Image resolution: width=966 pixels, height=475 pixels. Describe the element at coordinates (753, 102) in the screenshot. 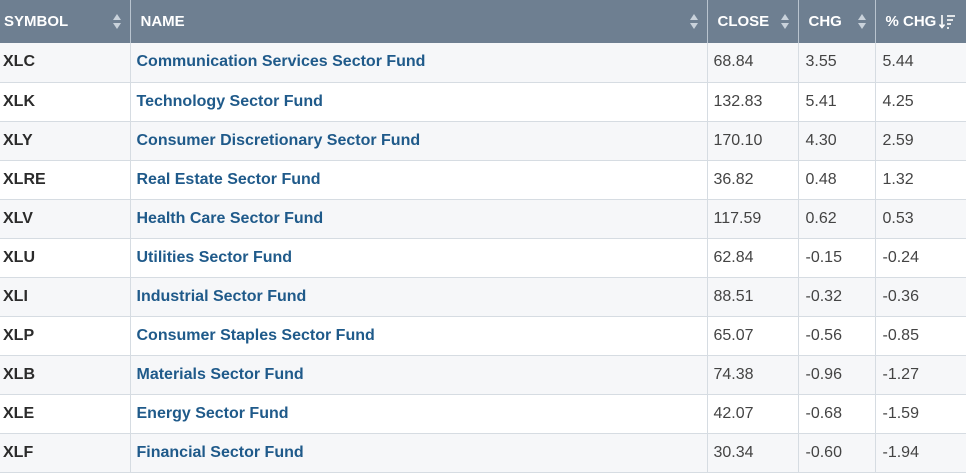

I see `close-cell: 132.83` at that location.